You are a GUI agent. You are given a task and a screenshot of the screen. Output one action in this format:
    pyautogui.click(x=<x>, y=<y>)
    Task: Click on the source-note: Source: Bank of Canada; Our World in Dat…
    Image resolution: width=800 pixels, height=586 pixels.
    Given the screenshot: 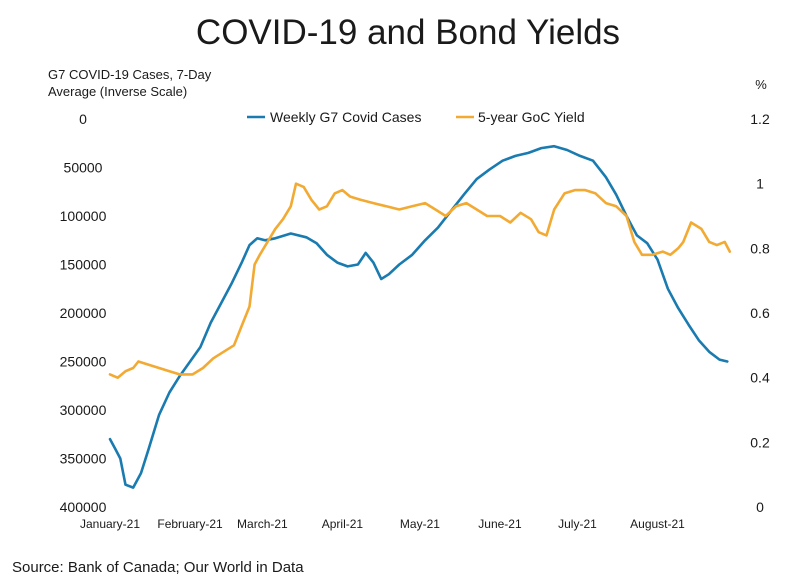 What is the action you would take?
    pyautogui.click(x=158, y=567)
    